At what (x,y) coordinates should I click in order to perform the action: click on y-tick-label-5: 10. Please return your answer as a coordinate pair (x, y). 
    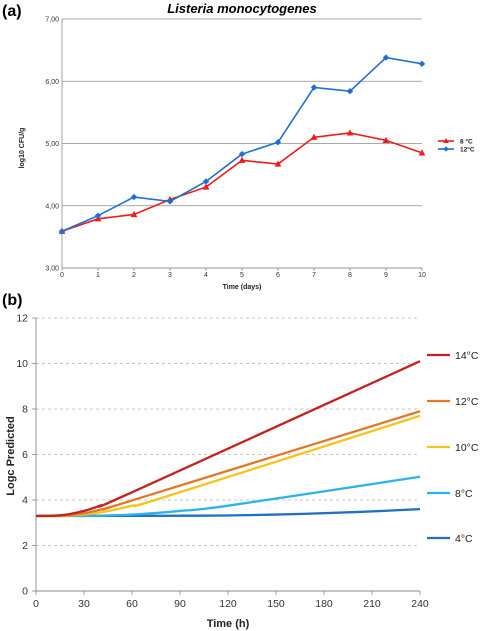
    Looking at the image, I should click on (22, 364).